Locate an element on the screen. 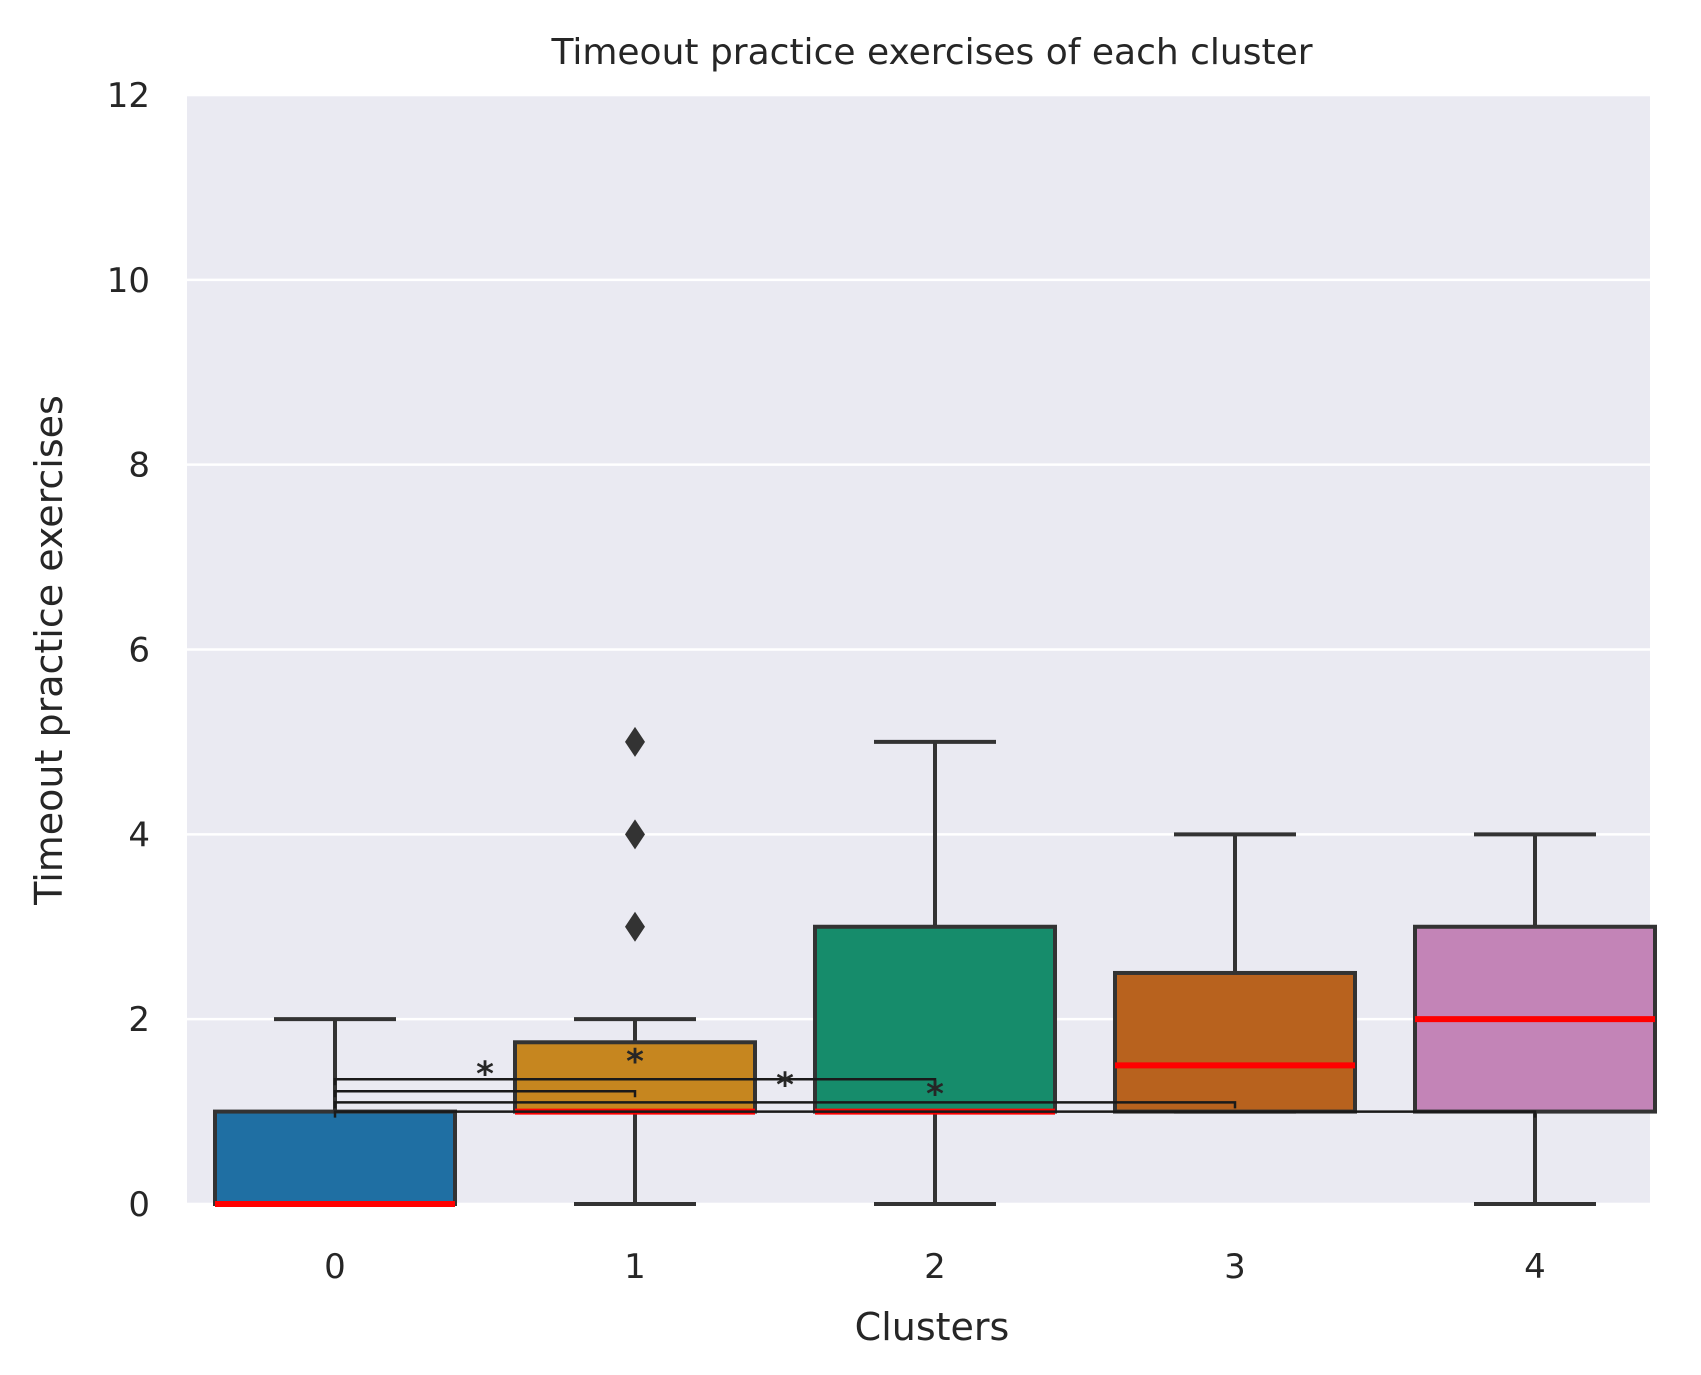 Image resolution: width=1701 pixels, height=1375 pixels. significance-0-4: * is located at coordinates (935, 1096).